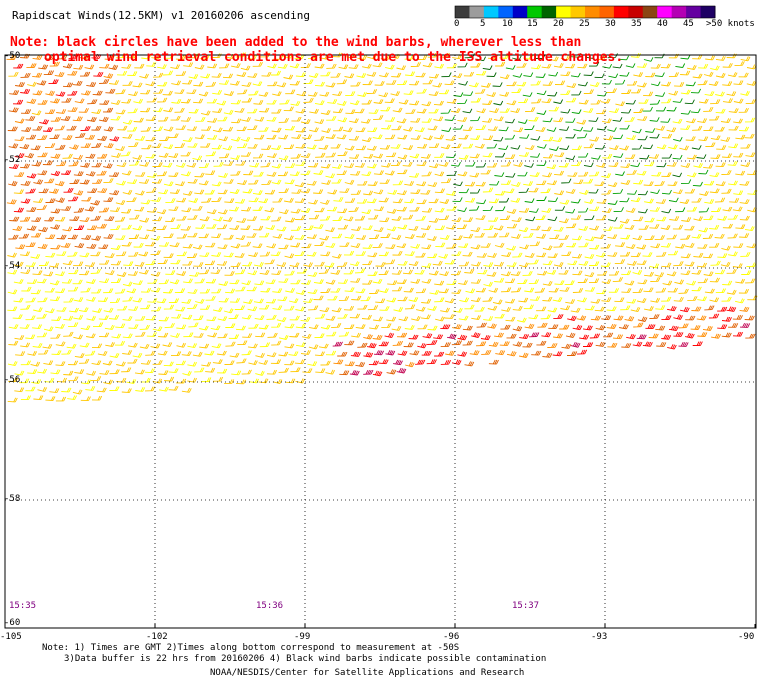 This screenshot has width=760, height=688. What do you see at coordinates (535, 12) in the screenshot?
I see `colorbar-swatch` at bounding box center [535, 12].